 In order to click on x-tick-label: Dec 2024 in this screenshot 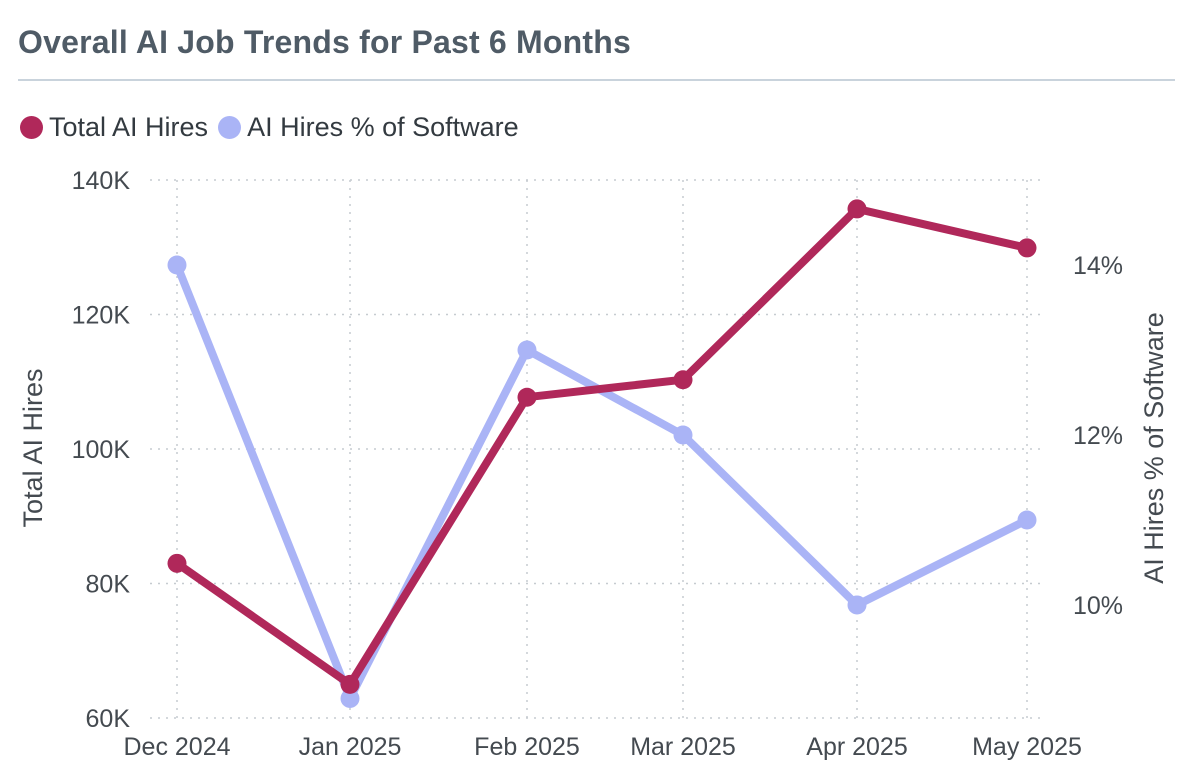, I will do `click(176, 747)`.